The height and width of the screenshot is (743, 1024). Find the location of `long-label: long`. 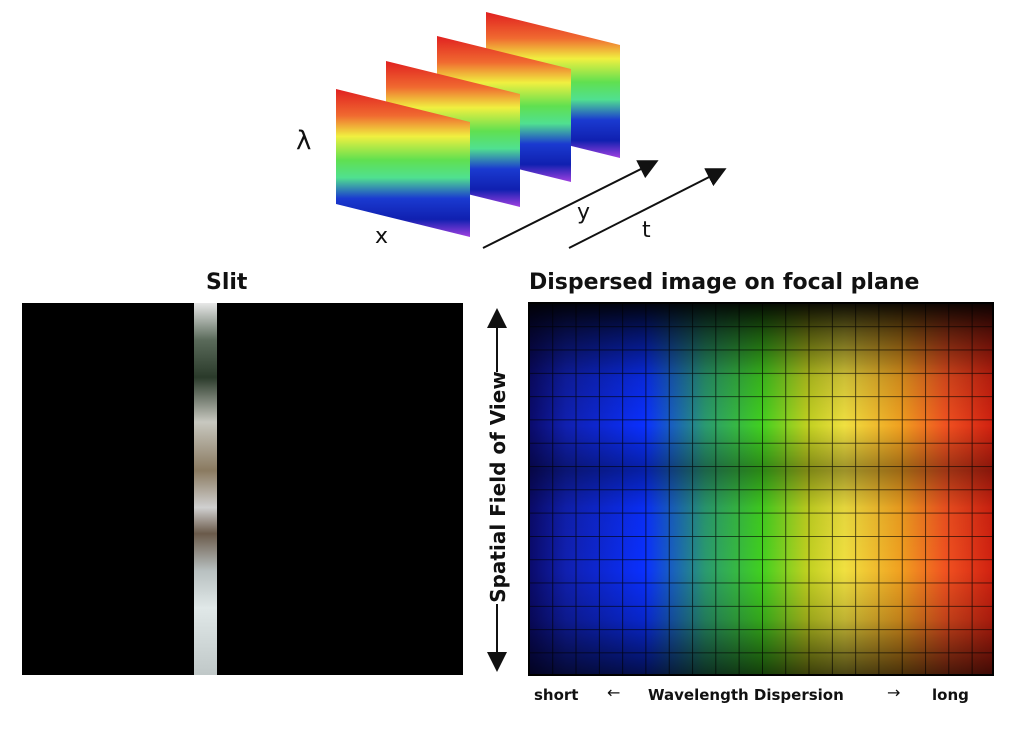

long-label: long is located at coordinates (950, 695).